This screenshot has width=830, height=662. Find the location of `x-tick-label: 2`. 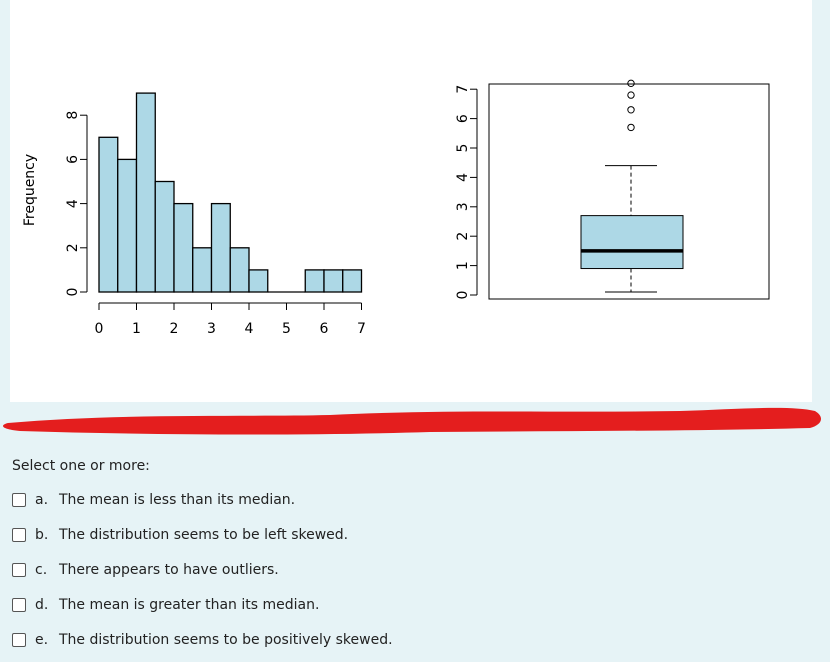

x-tick-label: 2 is located at coordinates (174, 329).